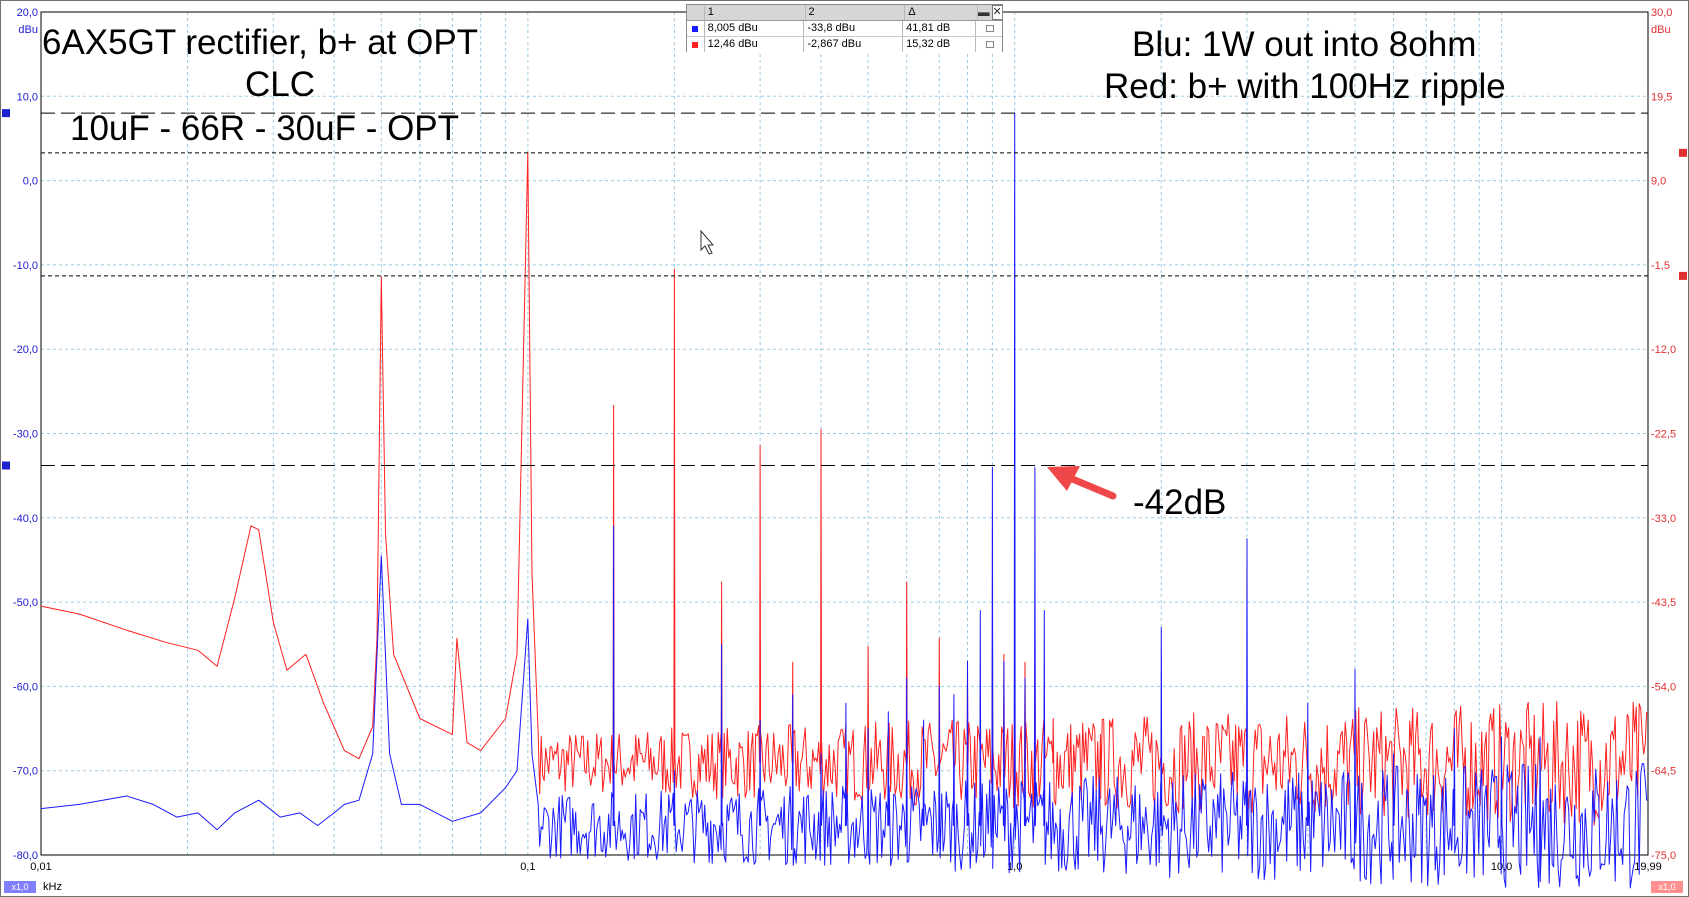 This screenshot has width=1689, height=897. What do you see at coordinates (854, 44) in the screenshot?
I see `readout-red-cursor2: -2,867 dBu` at bounding box center [854, 44].